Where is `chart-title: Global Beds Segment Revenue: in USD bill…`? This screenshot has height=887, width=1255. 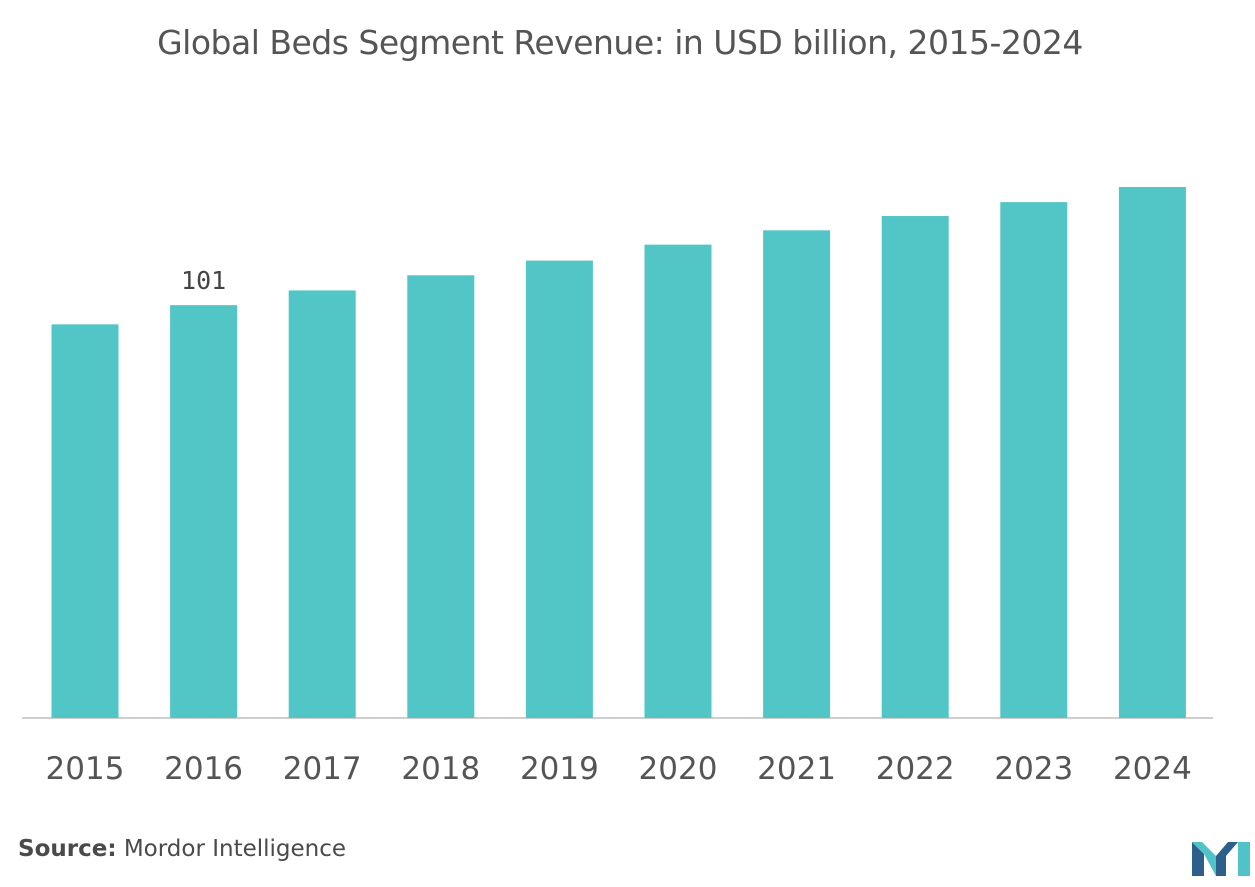
chart-title: Global Beds Segment Revenue: in USD bill… is located at coordinates (620, 42).